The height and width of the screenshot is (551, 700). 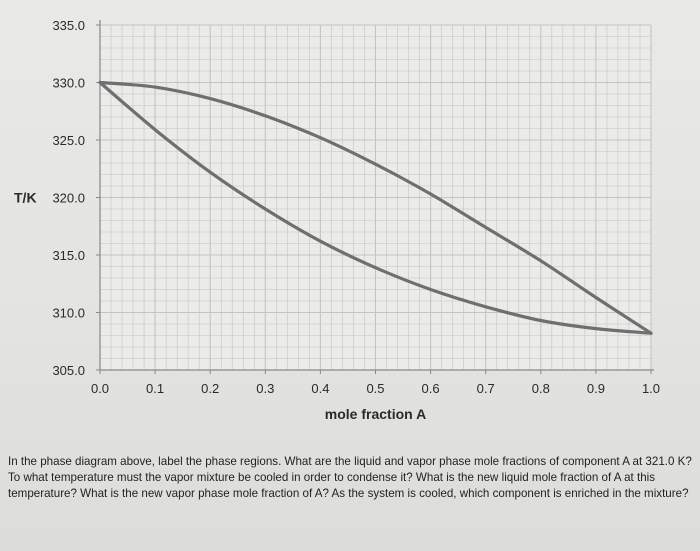 What do you see at coordinates (25, 198) in the screenshot?
I see `y-axis-label: T/K` at bounding box center [25, 198].